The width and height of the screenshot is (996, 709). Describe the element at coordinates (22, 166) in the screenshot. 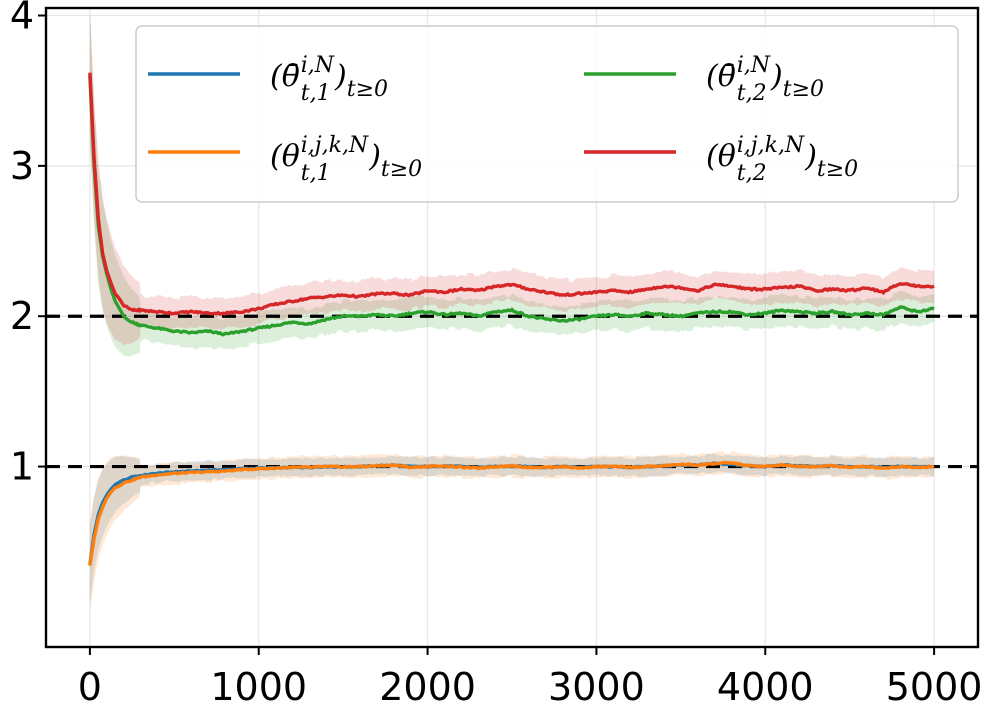

I see `y-tick-label: 3` at that location.